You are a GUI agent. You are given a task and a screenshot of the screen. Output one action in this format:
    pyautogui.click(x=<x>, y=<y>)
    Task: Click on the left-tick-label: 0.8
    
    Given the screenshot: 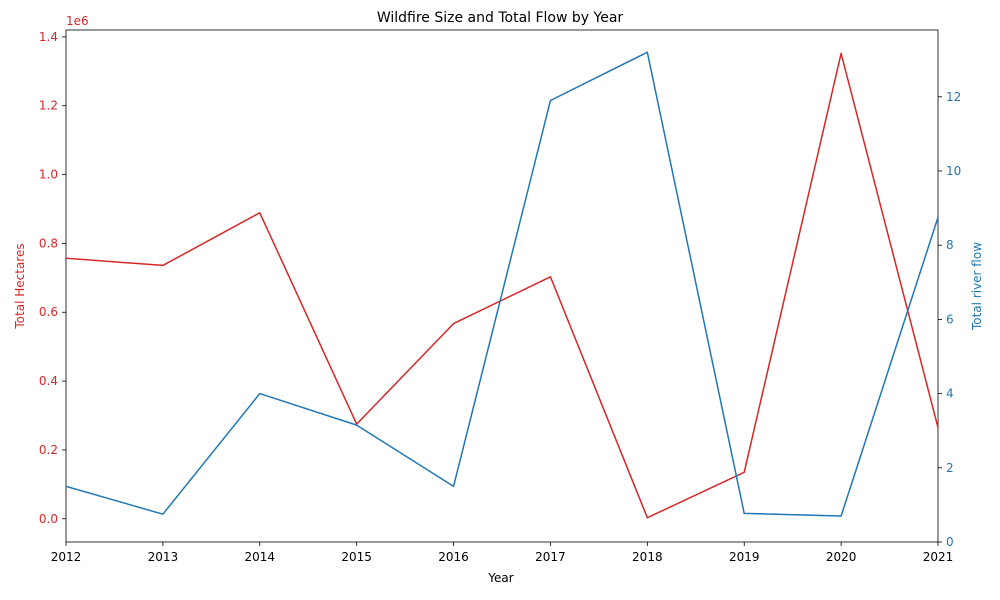 What is the action you would take?
    pyautogui.click(x=48, y=243)
    